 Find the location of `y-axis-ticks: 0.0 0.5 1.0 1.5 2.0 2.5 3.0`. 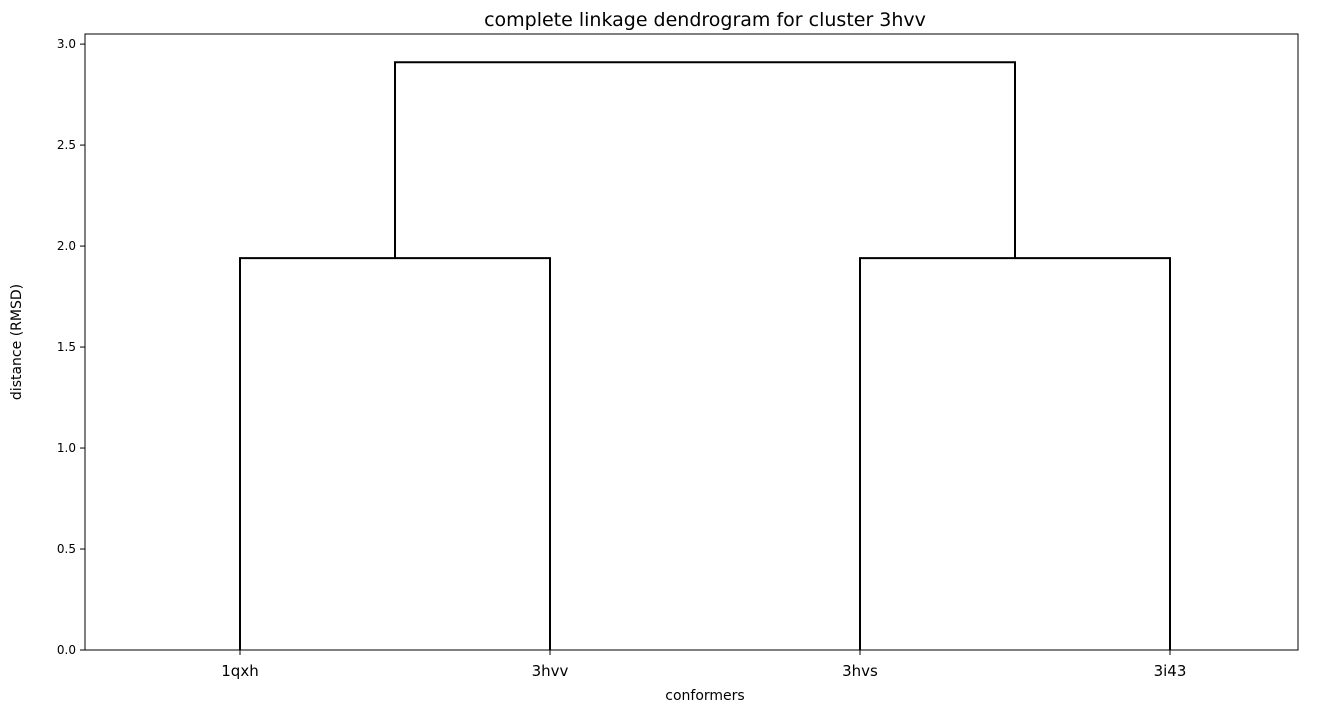

y-axis-ticks: 0.0 0.5 1.0 1.5 2.0 2.5 3.0 is located at coordinates (71, 347).